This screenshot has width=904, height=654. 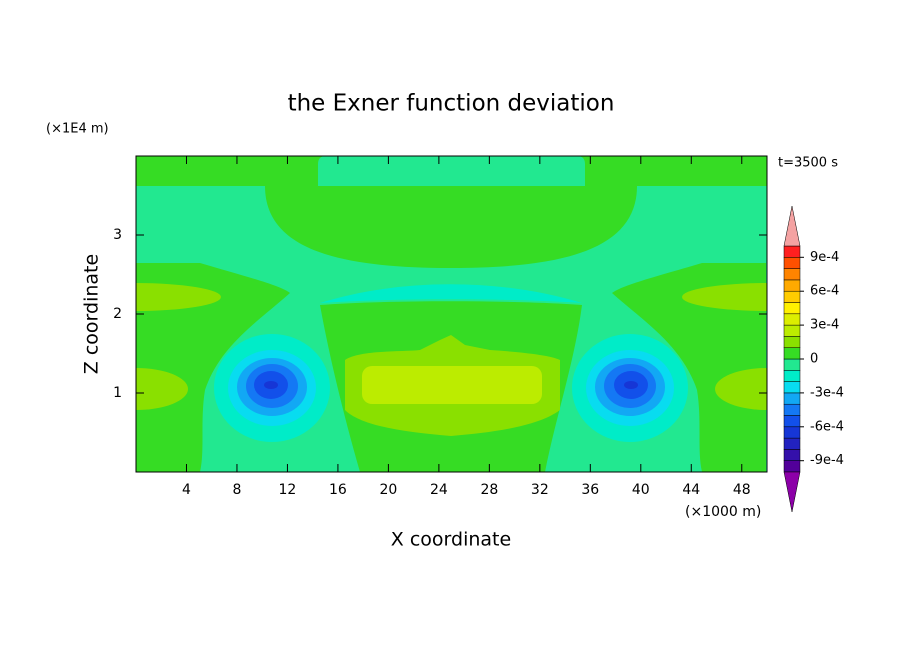 What do you see at coordinates (590, 490) in the screenshot?
I see `x-tick-label: 36` at bounding box center [590, 490].